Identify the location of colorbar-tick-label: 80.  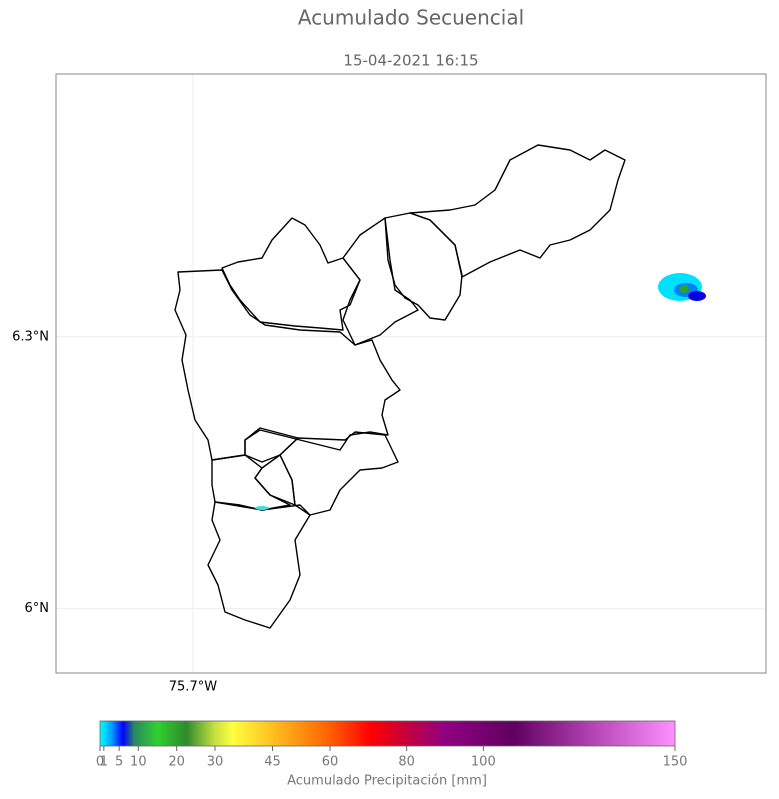
(406, 762).